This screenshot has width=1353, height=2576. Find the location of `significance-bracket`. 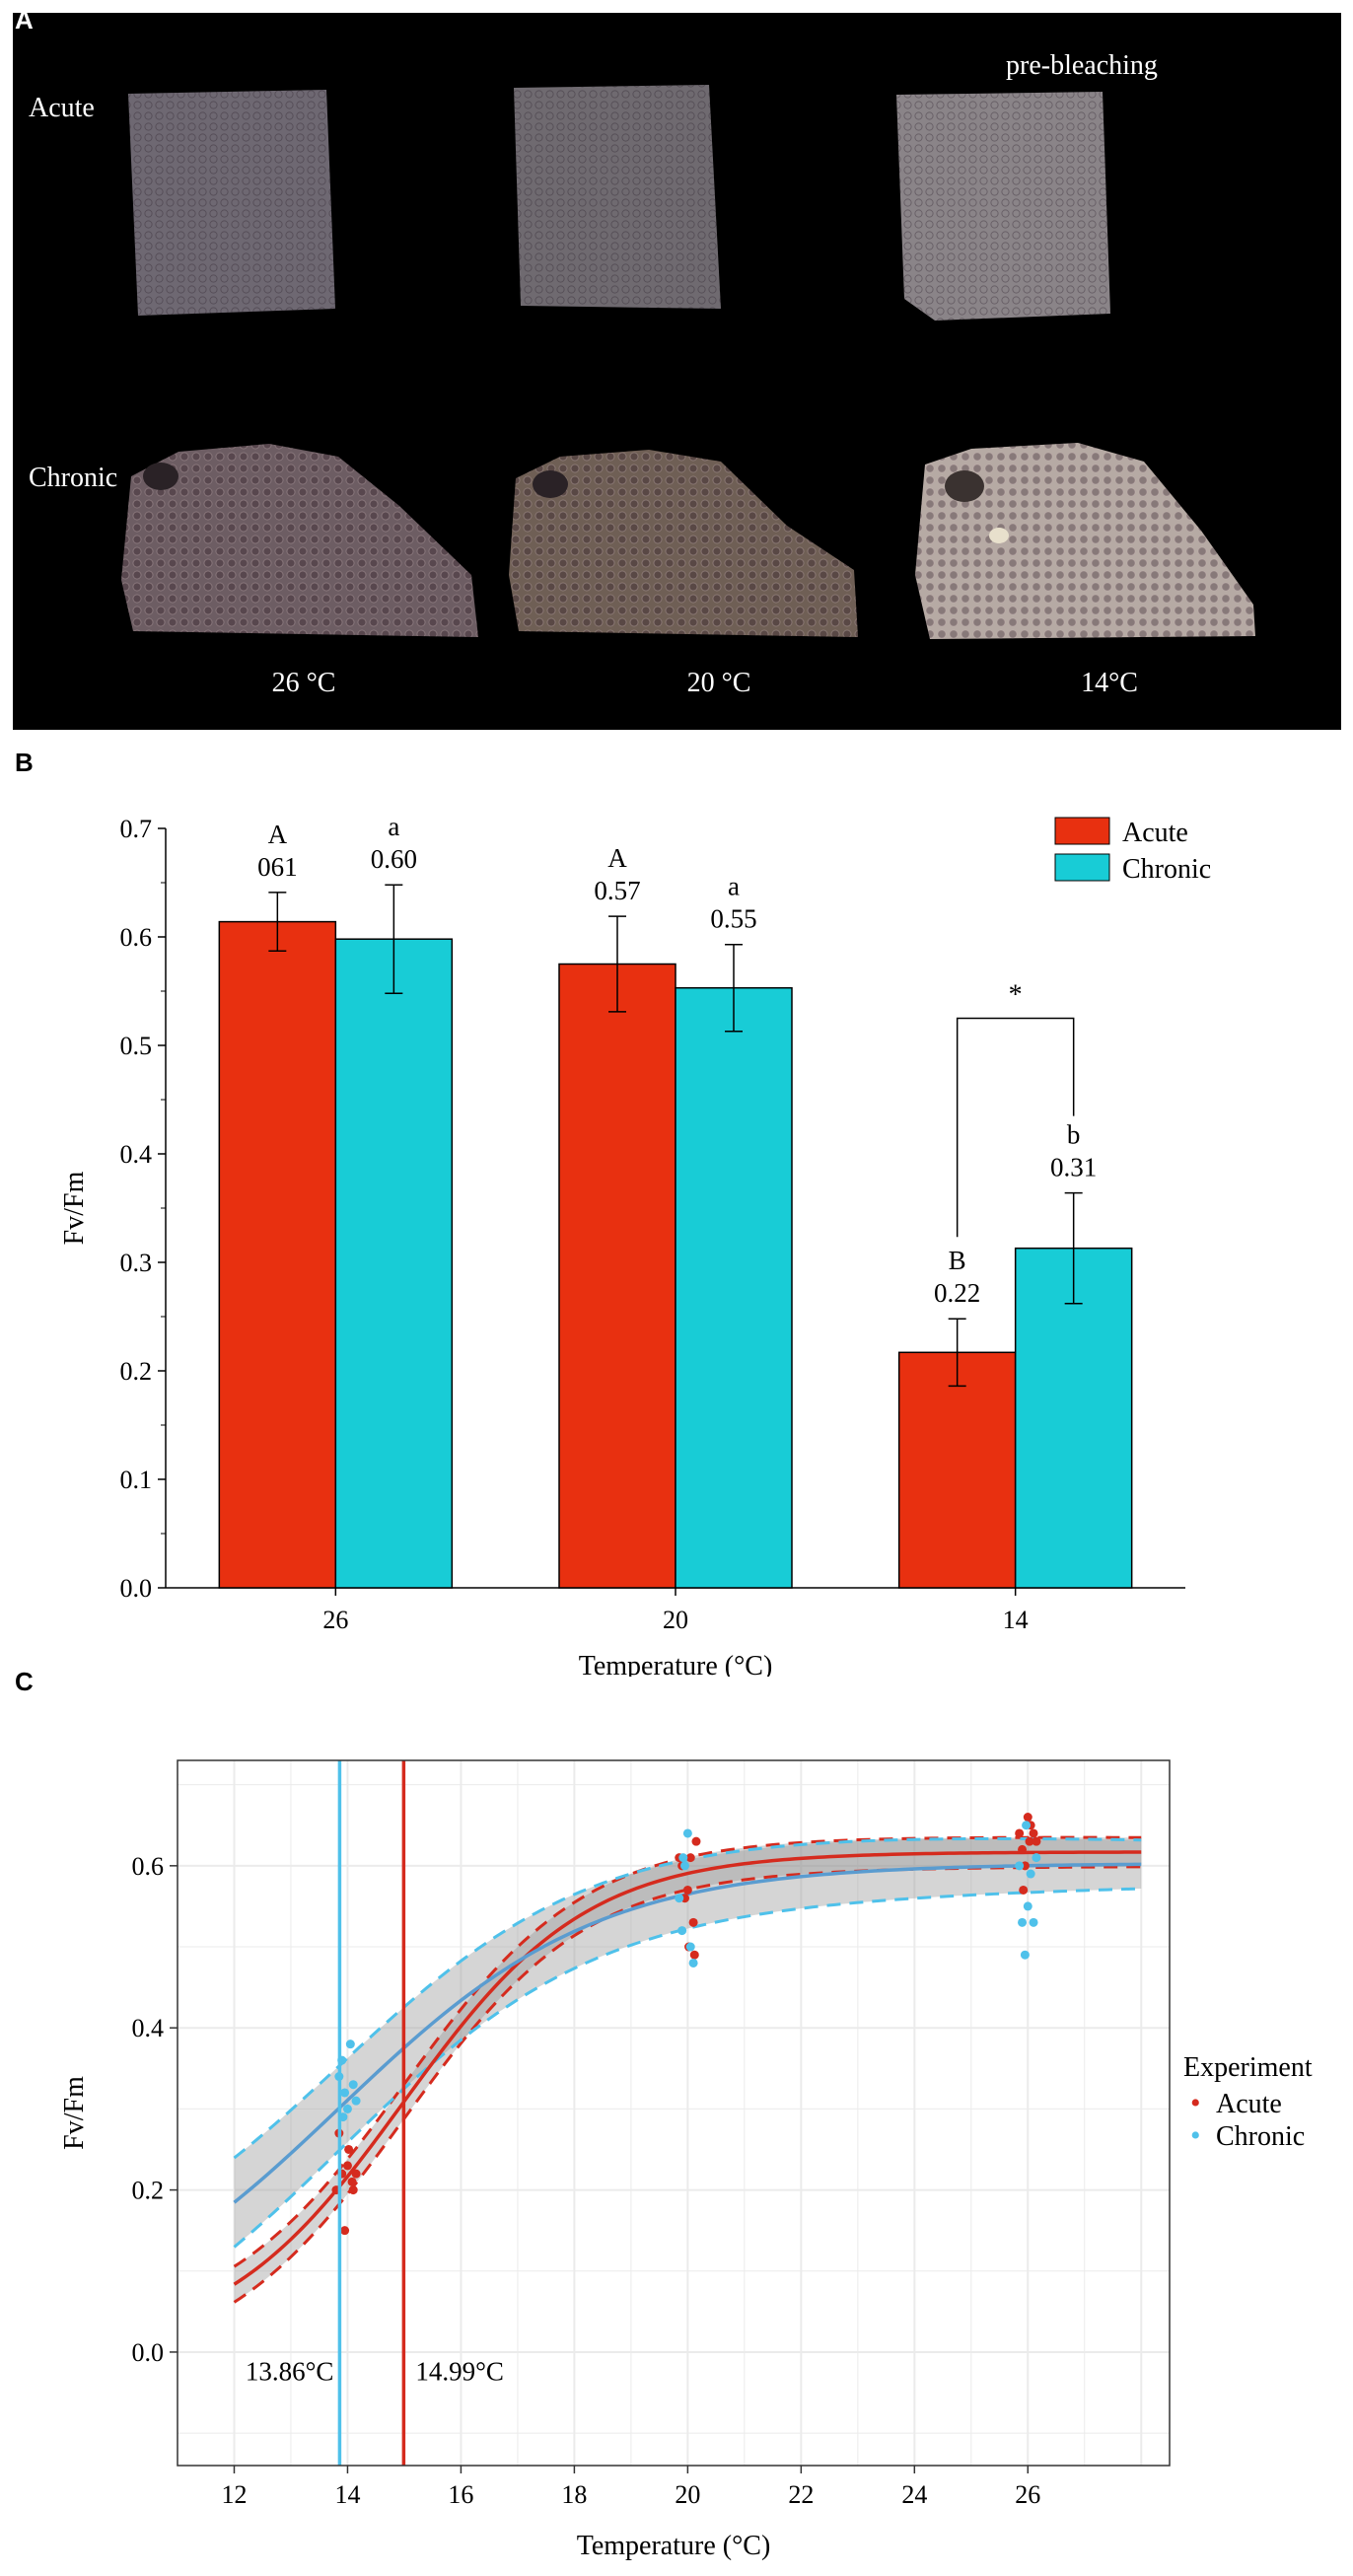

significance-bracket is located at coordinates (1016, 1128).